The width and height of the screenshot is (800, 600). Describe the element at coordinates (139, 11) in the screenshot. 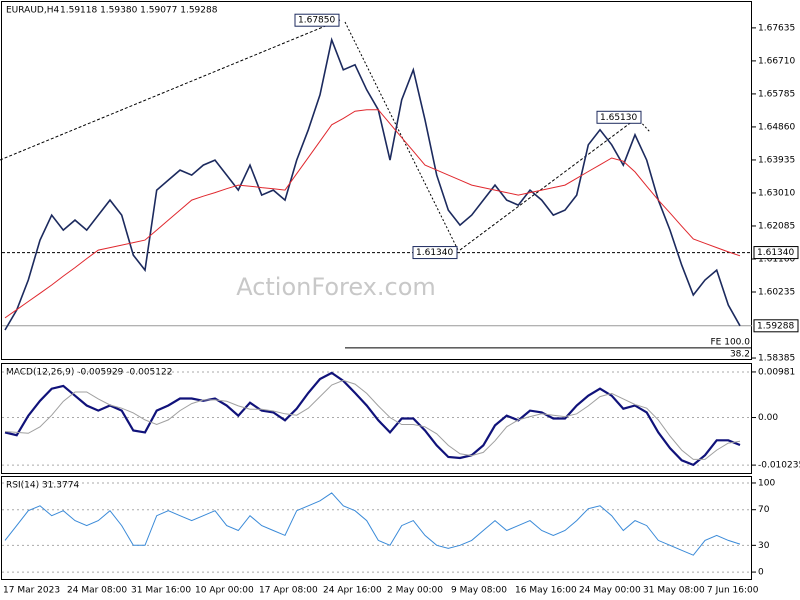

I see `header-quote: 1.59118 1.59380 1.59077 1.59288` at that location.